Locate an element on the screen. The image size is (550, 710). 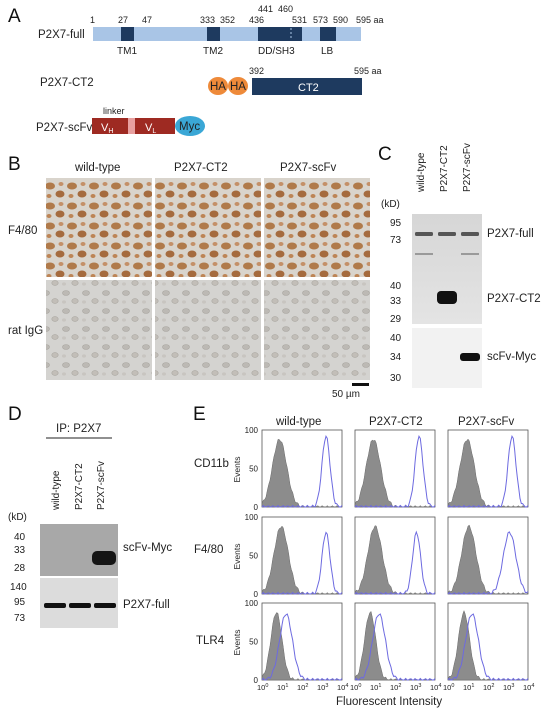
ct2-construct-name: P2X7-CT2 is located at coordinates (67, 83).